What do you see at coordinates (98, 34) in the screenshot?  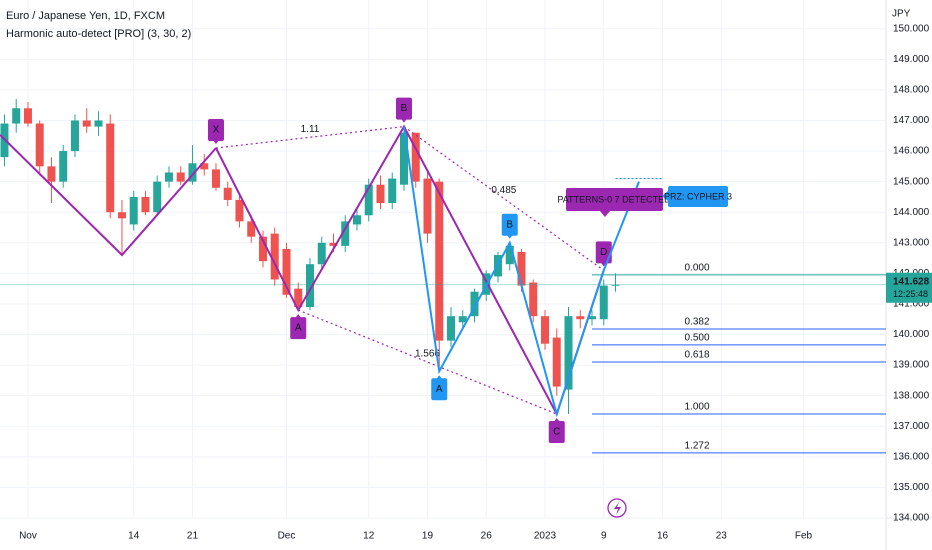 I see `indicator-label: Harmonic auto-detect [PRO] (3, 30, 2)` at bounding box center [98, 34].